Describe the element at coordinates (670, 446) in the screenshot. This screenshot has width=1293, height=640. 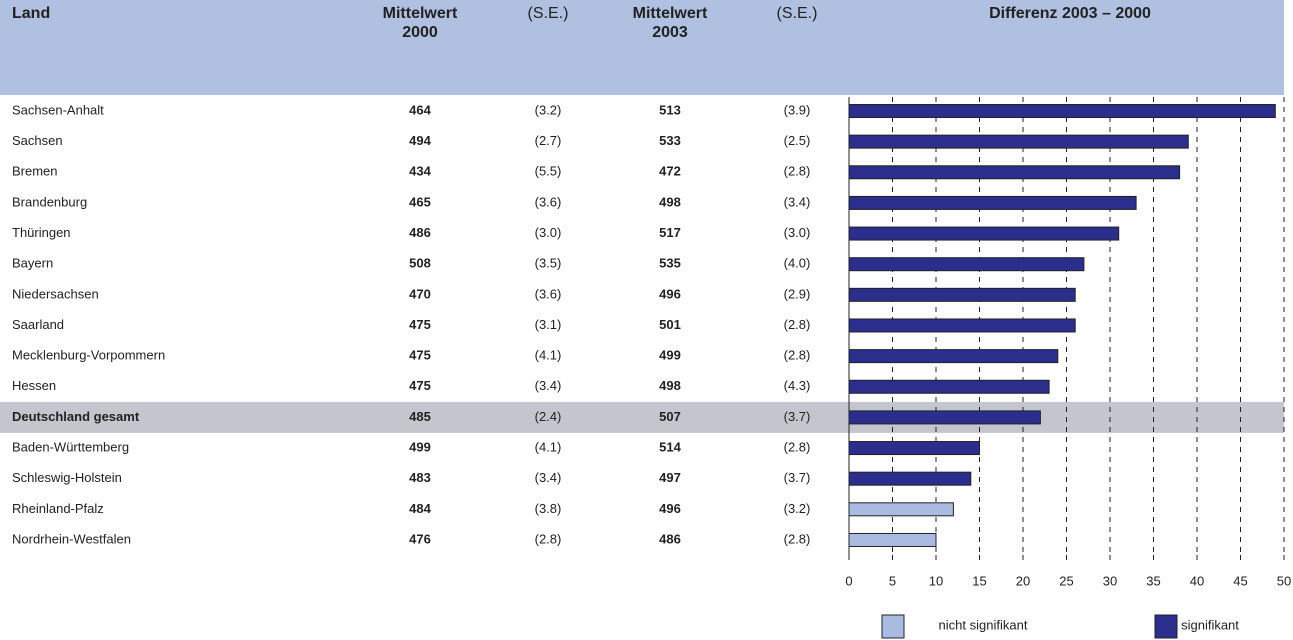
I see `cell: 514` at that location.